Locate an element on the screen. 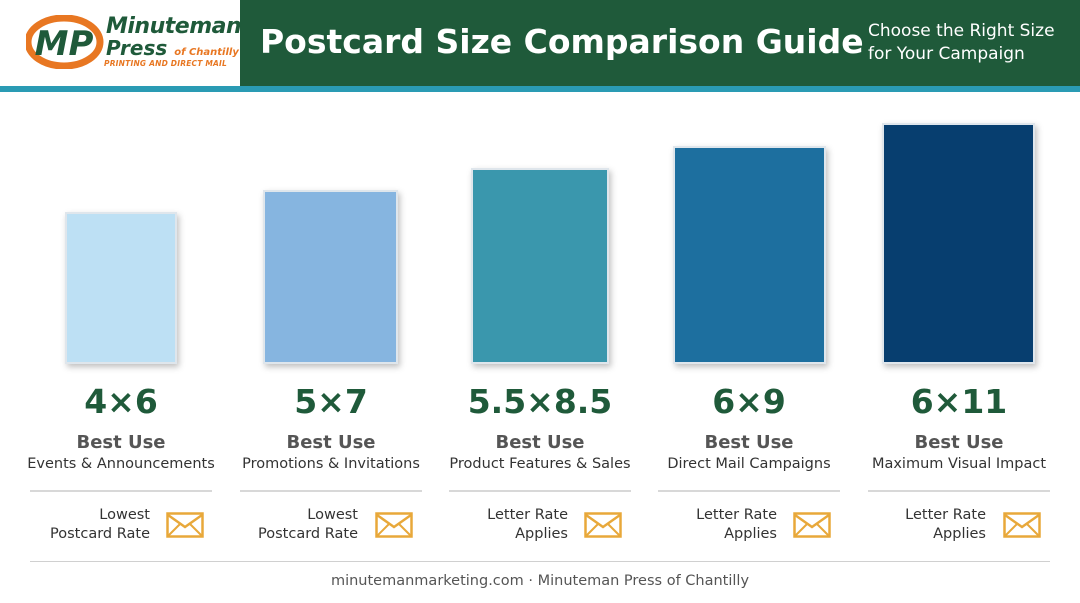  minuteman-logo-icon: MP is located at coordinates (65, 42).